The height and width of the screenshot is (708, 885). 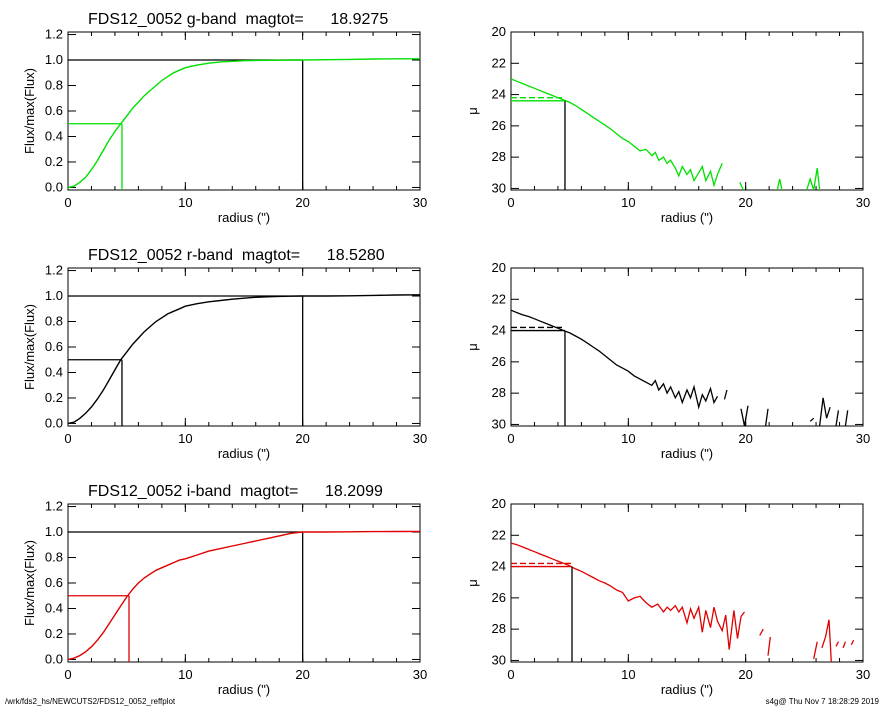 I want to click on chart-title: FDS12_0052 i-band magtot= 18.2099, so click(x=235, y=491).